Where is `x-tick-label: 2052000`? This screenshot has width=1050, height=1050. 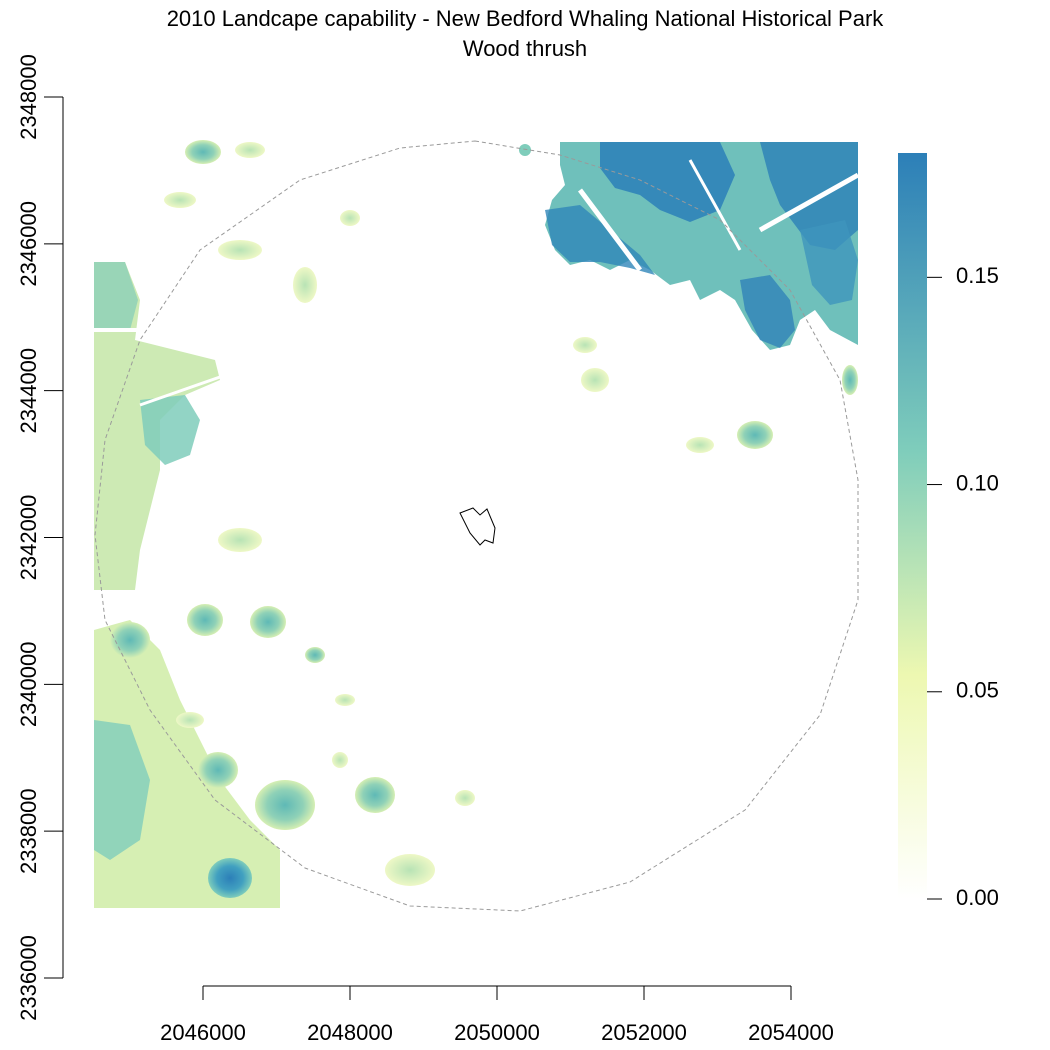 x-tick-label: 2052000 is located at coordinates (644, 1032).